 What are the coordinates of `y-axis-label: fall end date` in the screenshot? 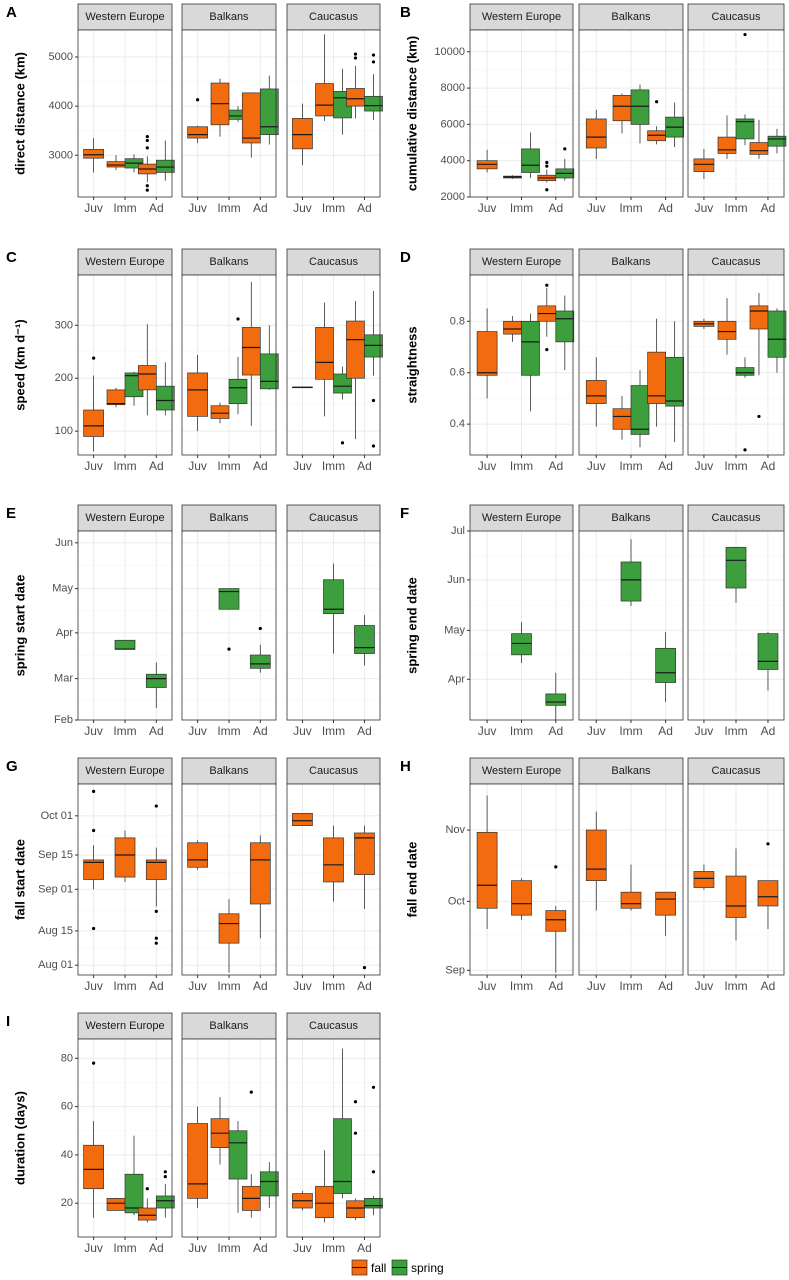 It's located at (412, 880).